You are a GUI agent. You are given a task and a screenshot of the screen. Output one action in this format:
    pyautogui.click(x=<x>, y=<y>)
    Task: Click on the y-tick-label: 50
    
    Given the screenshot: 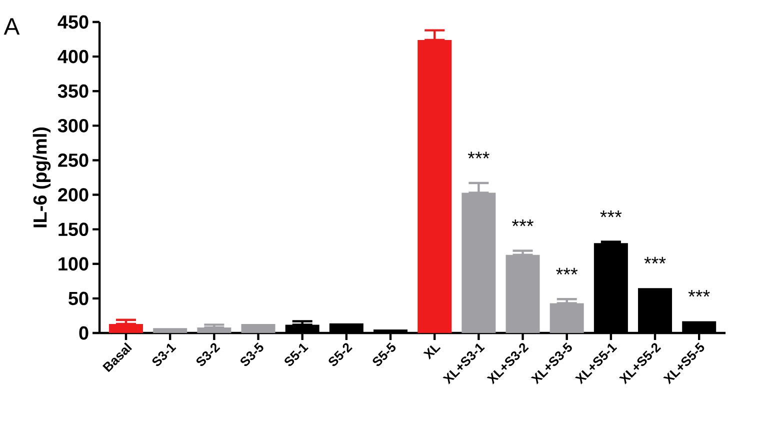 What is the action you would take?
    pyautogui.click(x=78, y=299)
    